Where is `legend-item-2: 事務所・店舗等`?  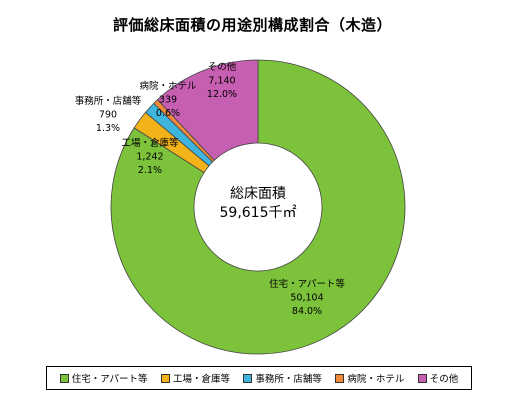 legend-item-2: 事務所・店舗等 is located at coordinates (282, 378).